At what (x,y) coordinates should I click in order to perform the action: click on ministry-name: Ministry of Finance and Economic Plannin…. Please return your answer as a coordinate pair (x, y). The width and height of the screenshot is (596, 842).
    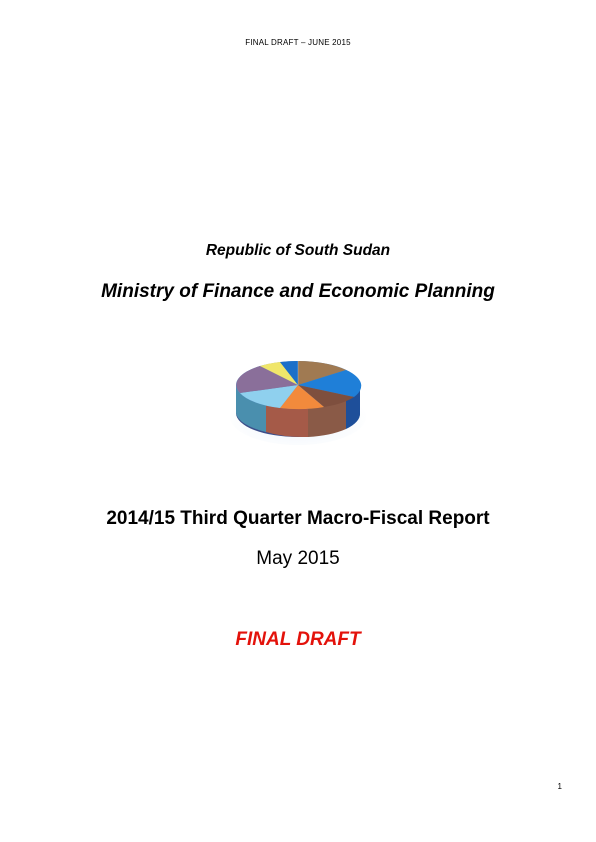
    Looking at the image, I should click on (298, 291).